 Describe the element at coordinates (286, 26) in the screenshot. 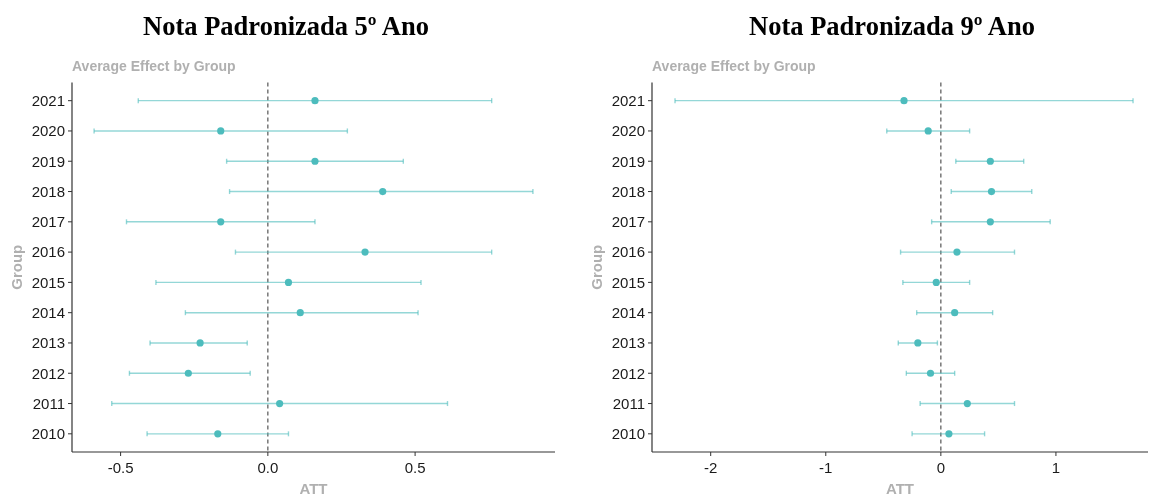

I see `chart-title: Nota Padronizada 5º Ano` at that location.